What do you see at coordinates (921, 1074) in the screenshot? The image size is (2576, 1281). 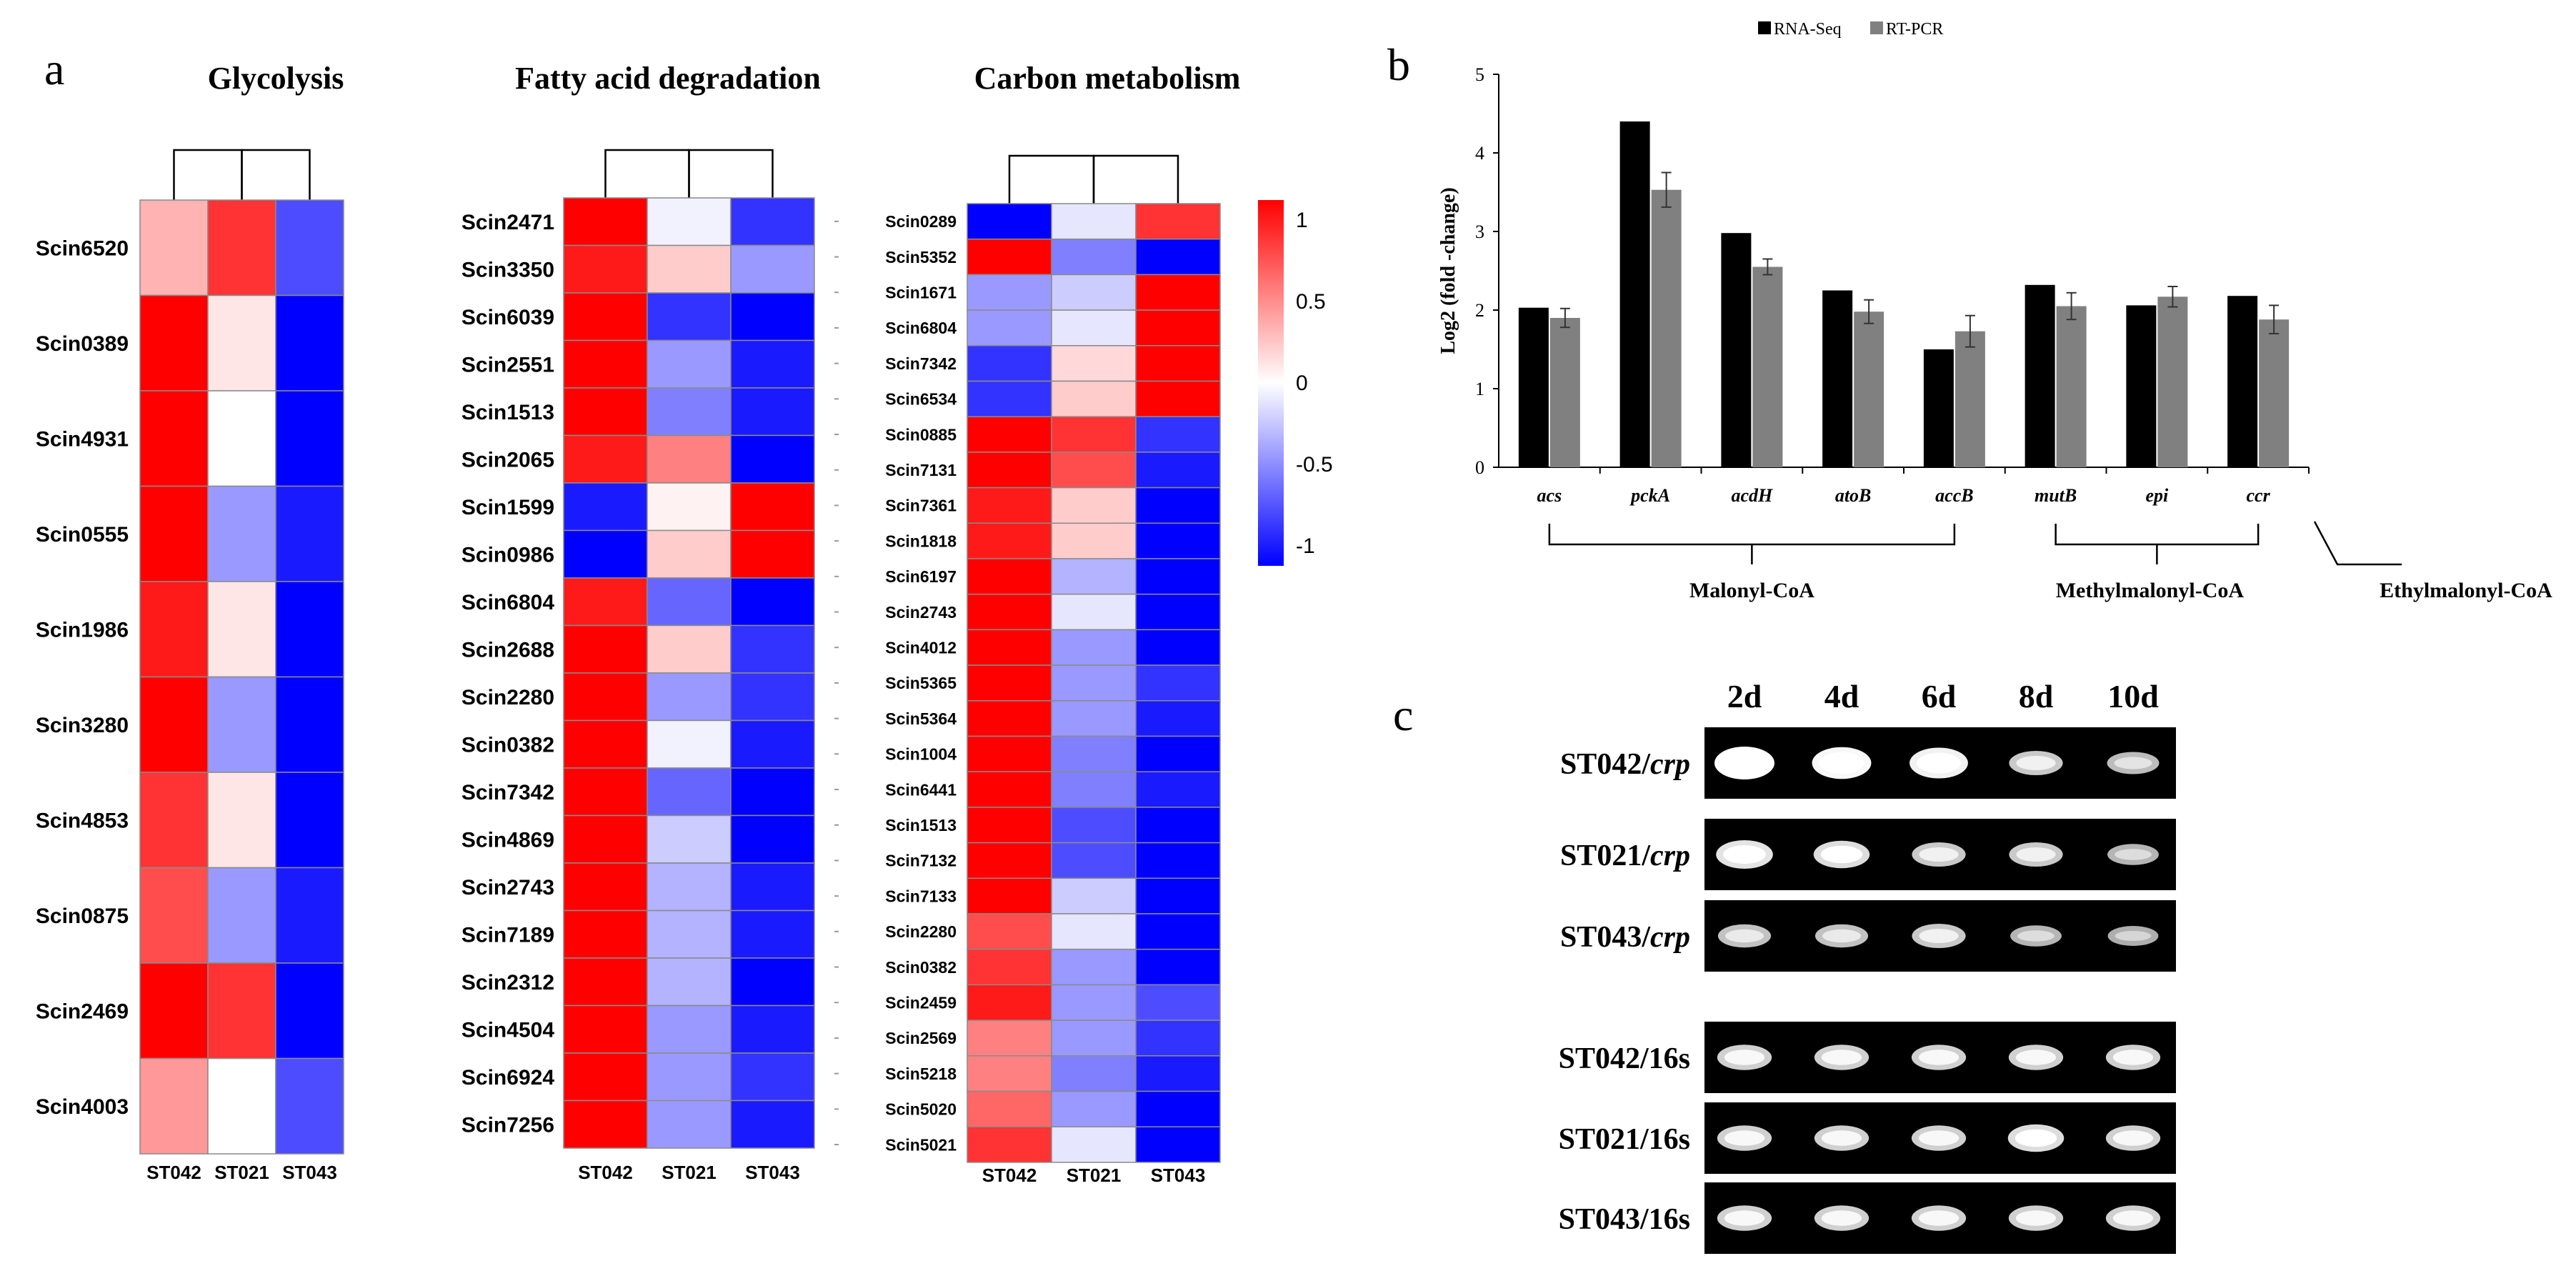 I see `heatmap-row-label: Scin5218` at bounding box center [921, 1074].